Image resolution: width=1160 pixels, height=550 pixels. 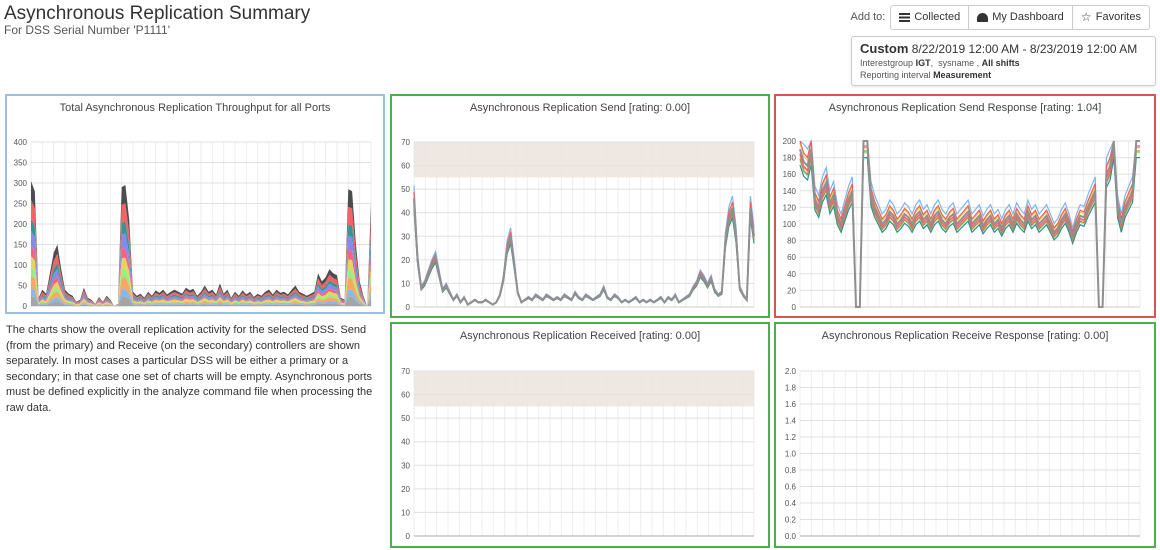 What do you see at coordinates (21, 163) in the screenshot?
I see `y-tick-label: 350` at bounding box center [21, 163].